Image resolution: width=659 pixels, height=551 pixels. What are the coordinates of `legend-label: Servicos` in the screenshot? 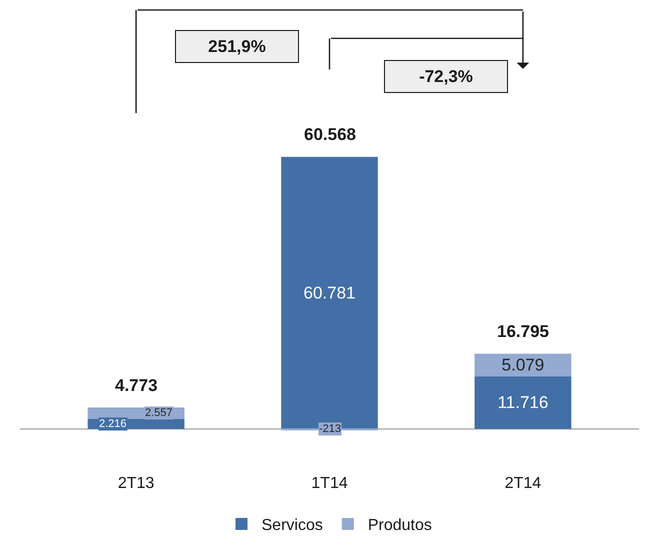 It's located at (292, 525).